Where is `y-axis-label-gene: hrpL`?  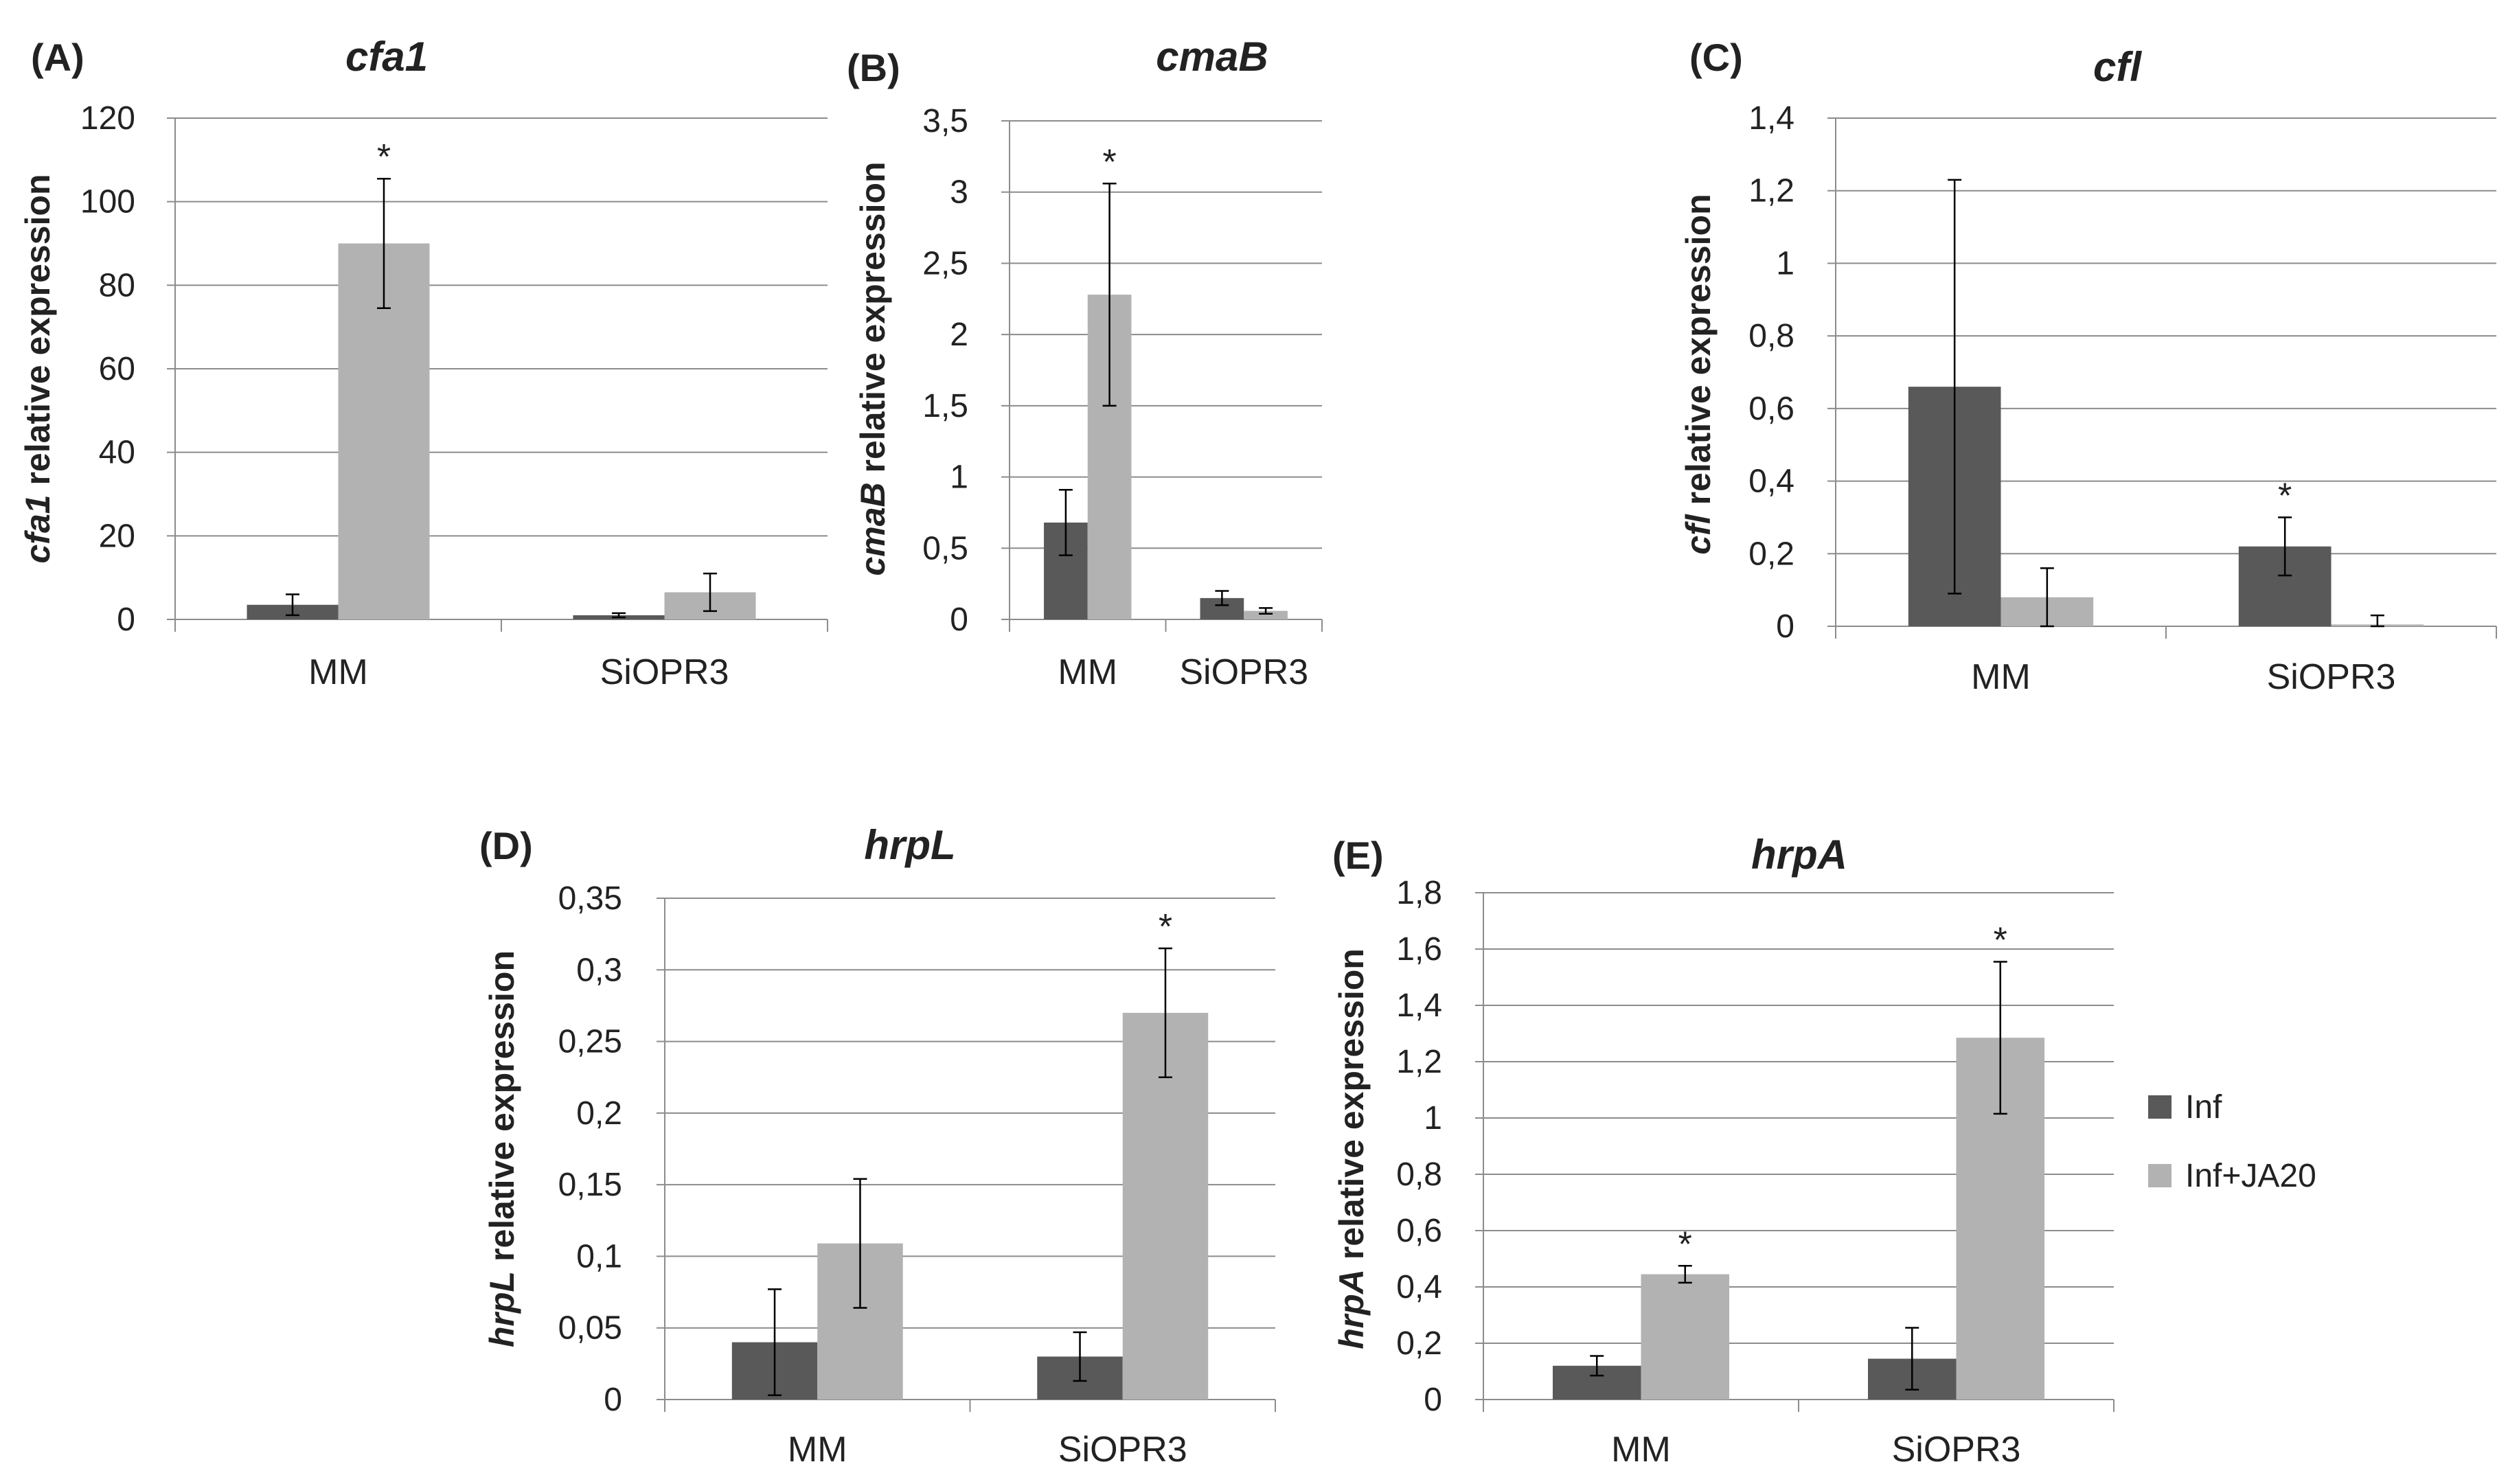 y-axis-label-gene: hrpL is located at coordinates (502, 1309).